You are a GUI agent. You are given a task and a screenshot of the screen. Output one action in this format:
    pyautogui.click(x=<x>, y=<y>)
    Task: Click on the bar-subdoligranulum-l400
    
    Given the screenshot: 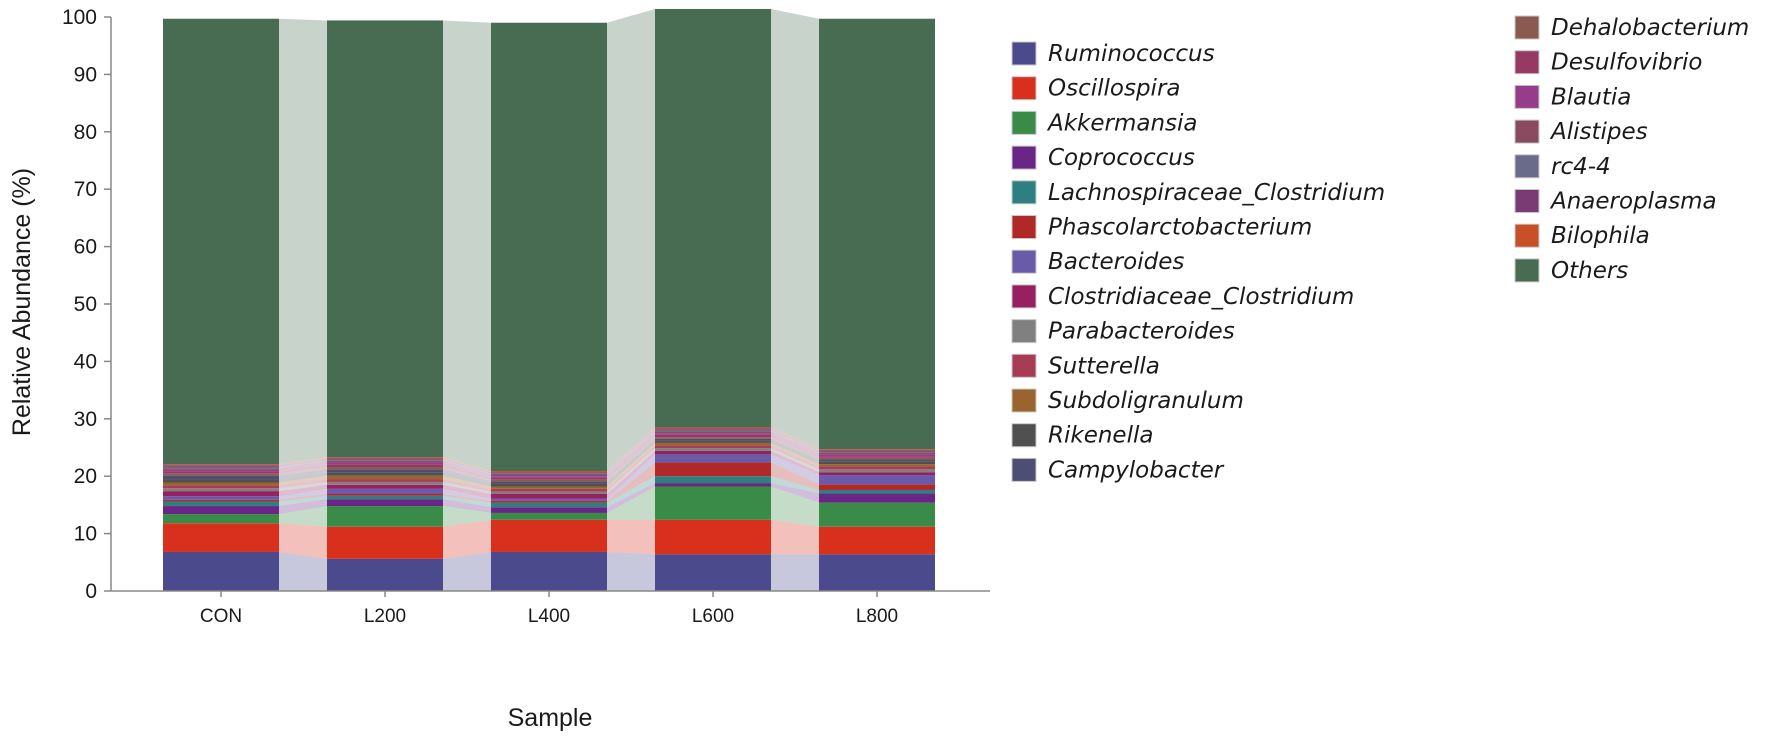 What is the action you would take?
    pyautogui.click(x=549, y=487)
    